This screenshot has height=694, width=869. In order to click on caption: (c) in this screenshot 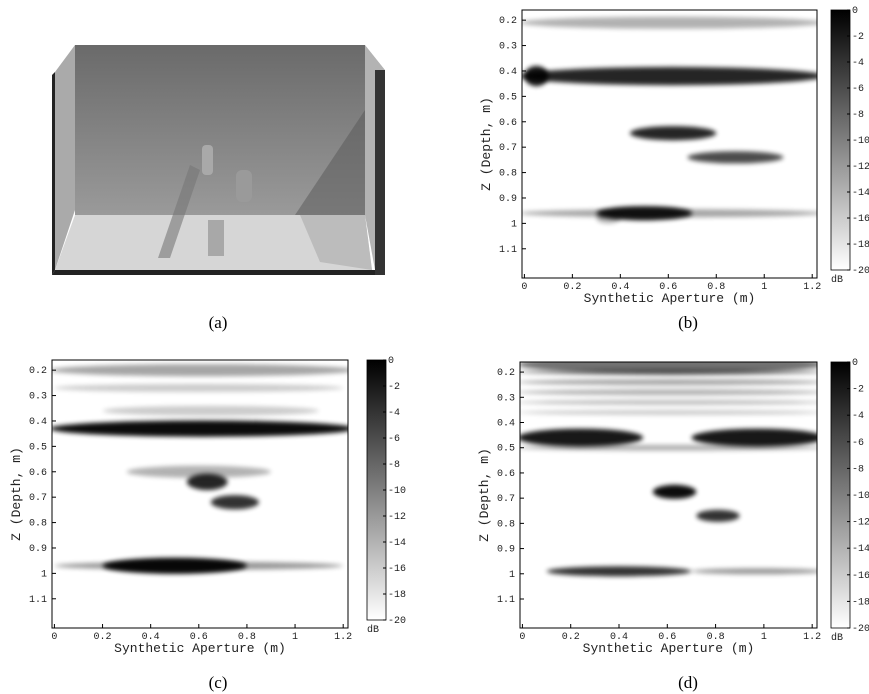, I will do `click(218, 682)`.